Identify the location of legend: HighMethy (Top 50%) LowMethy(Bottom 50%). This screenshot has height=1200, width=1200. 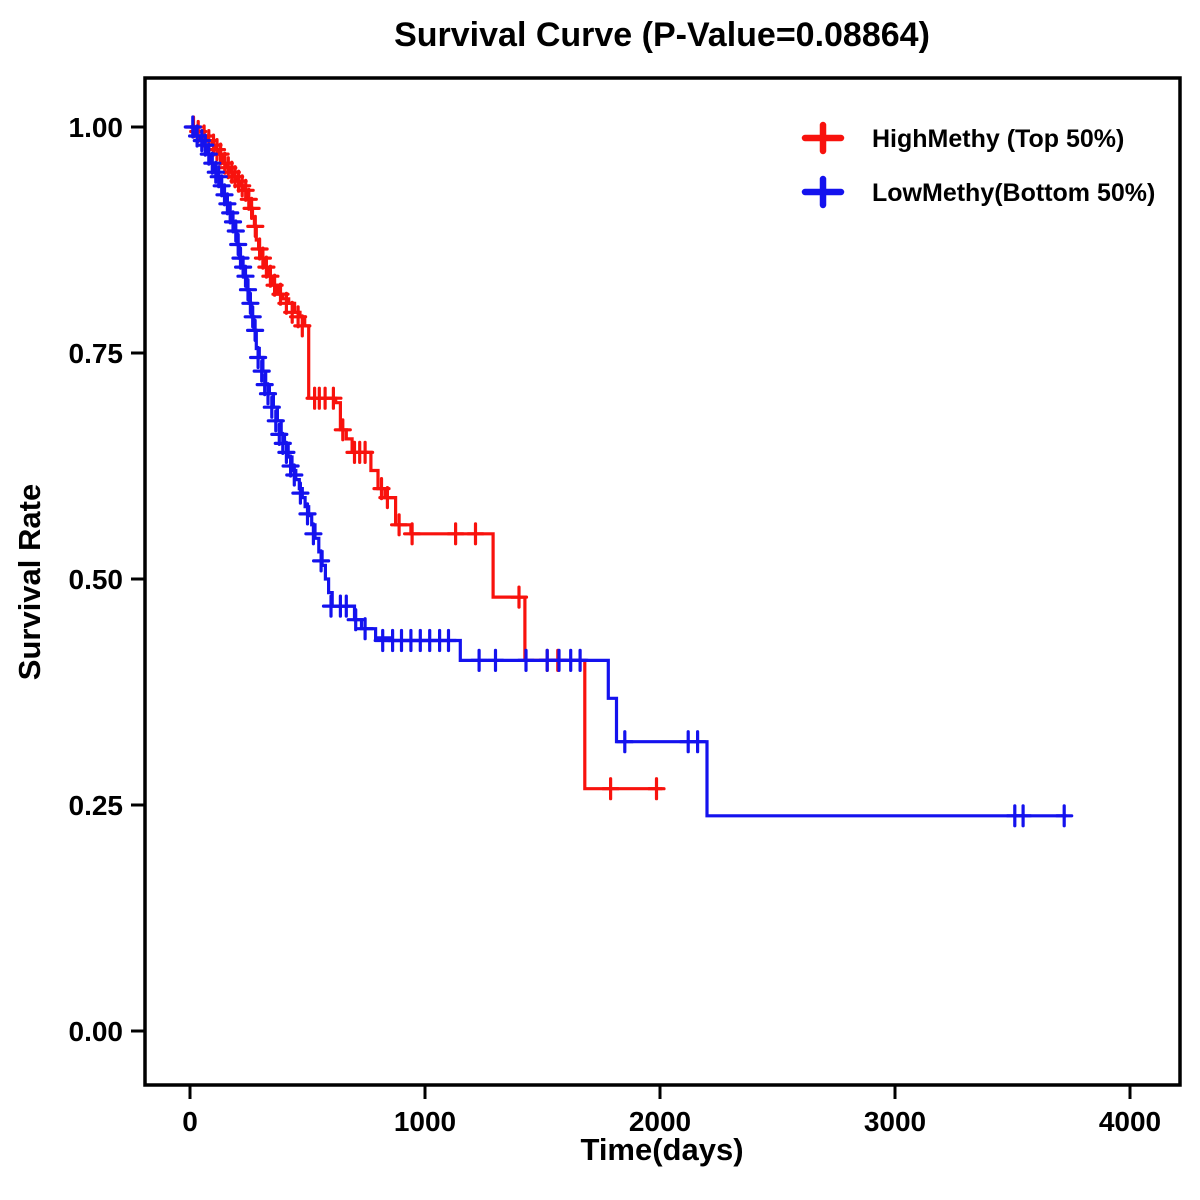
(978, 165).